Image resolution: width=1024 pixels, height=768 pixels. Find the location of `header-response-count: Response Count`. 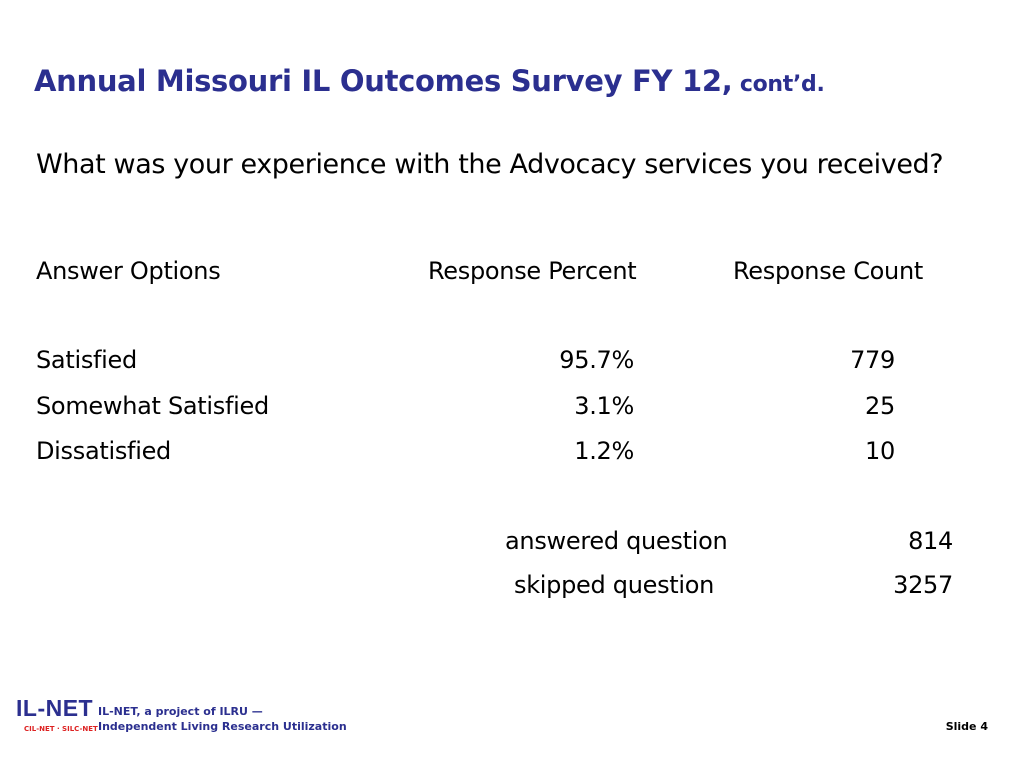

header-response-count: Response Count is located at coordinates (828, 271).